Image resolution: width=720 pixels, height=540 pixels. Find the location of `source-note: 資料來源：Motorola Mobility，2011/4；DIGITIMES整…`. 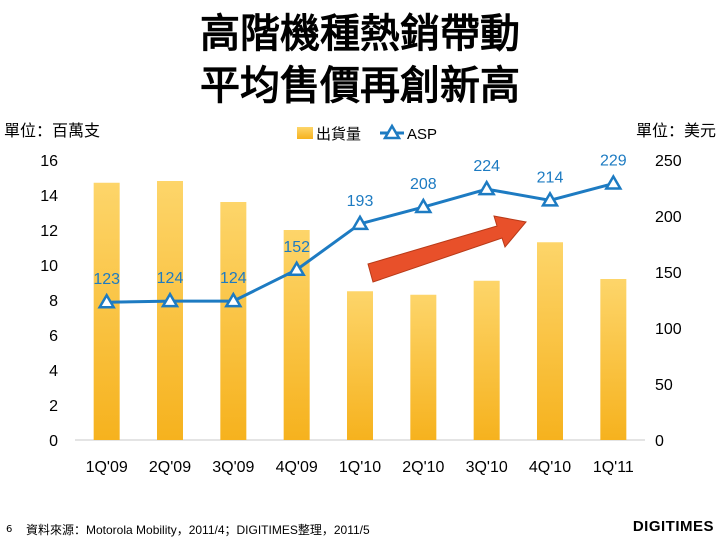

source-note: 資料來源：Motorola Mobility，2011/4；DIGITIMES整… is located at coordinates (198, 530).